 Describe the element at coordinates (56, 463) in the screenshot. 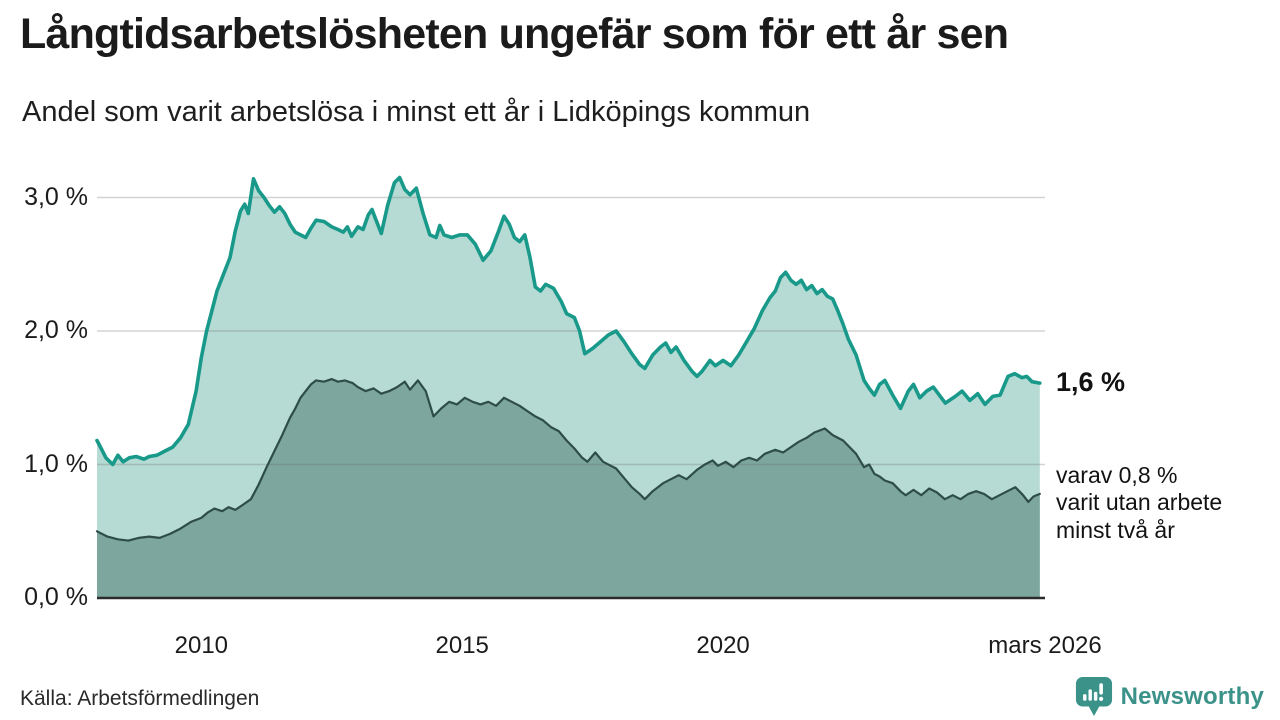

I see `y-tick-1: 1,0 %` at that location.